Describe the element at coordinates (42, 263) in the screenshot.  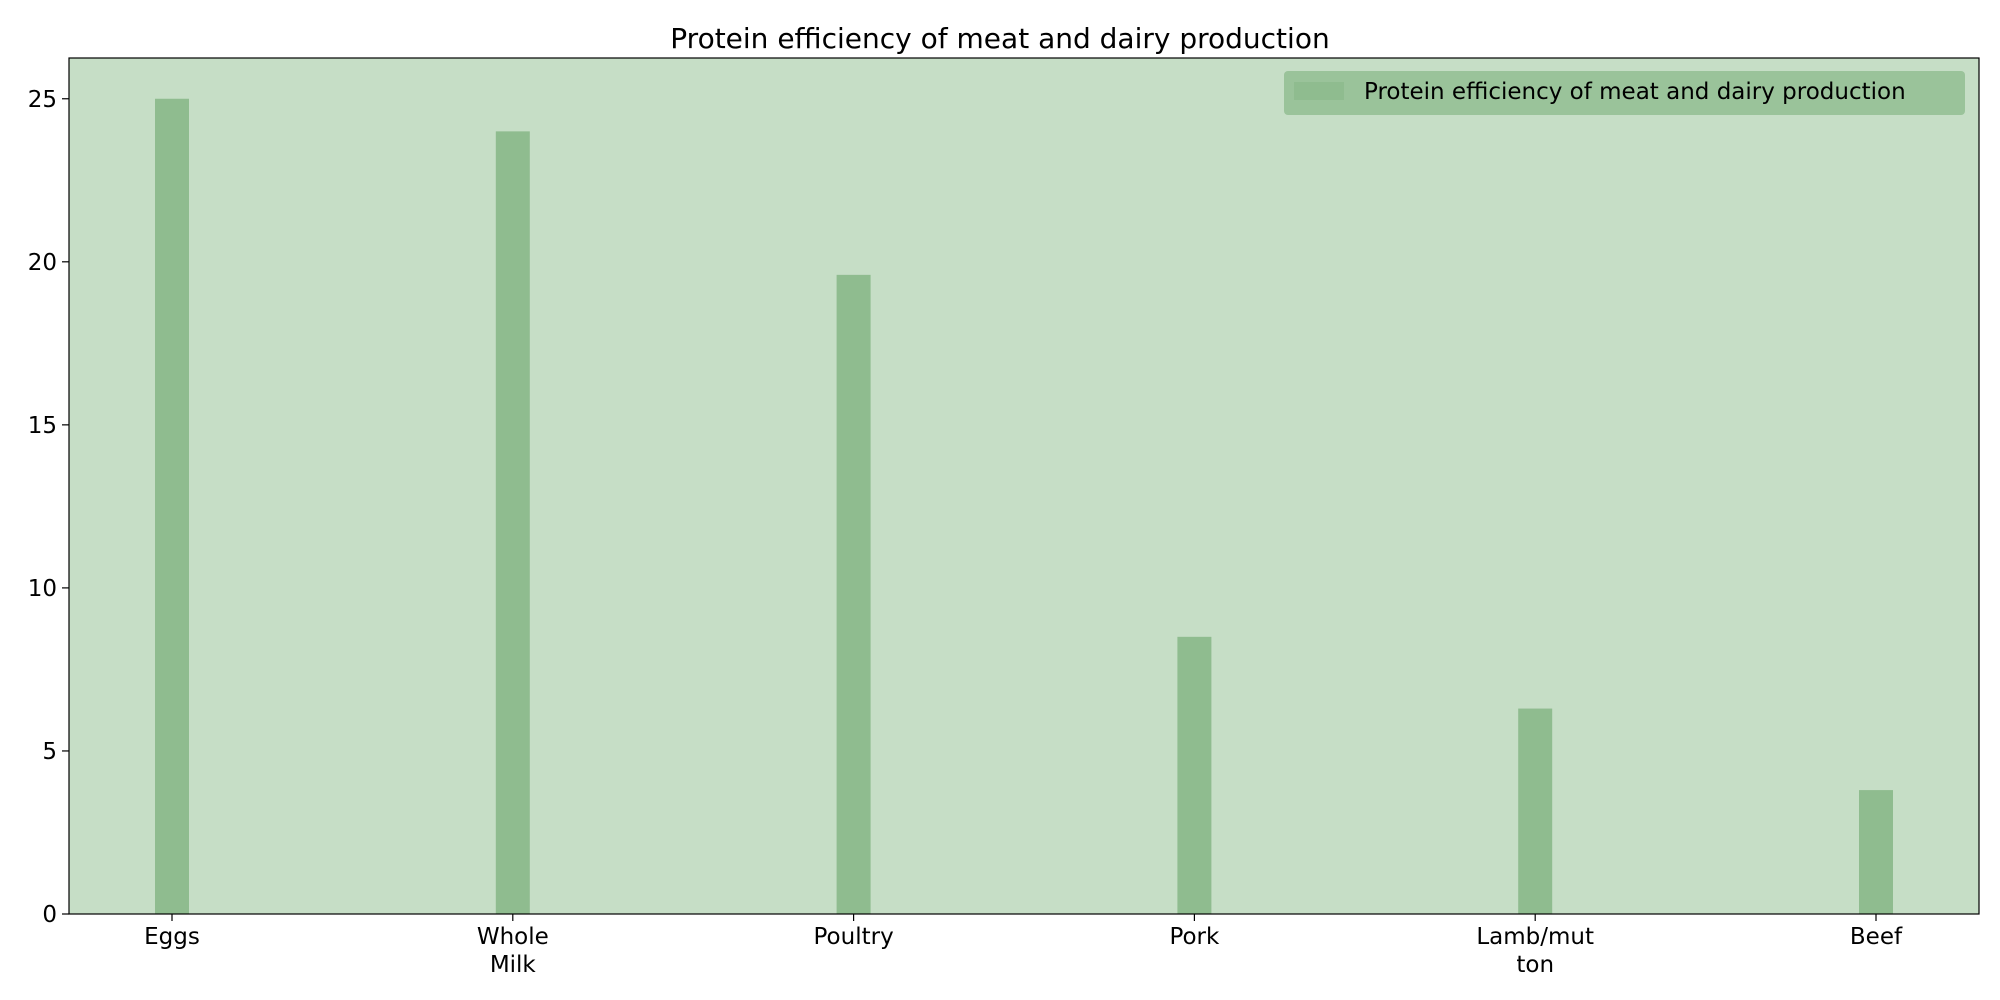
I see `y-tick-label: 20` at that location.